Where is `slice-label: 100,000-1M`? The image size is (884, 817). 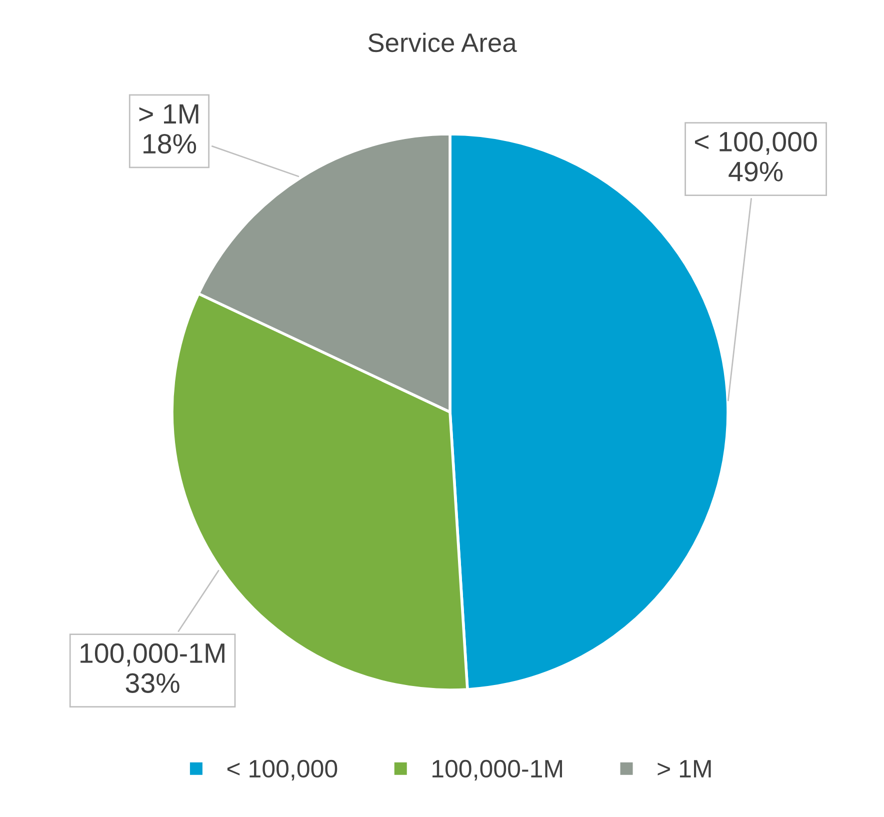 slice-label: 100,000-1M is located at coordinates (152, 654).